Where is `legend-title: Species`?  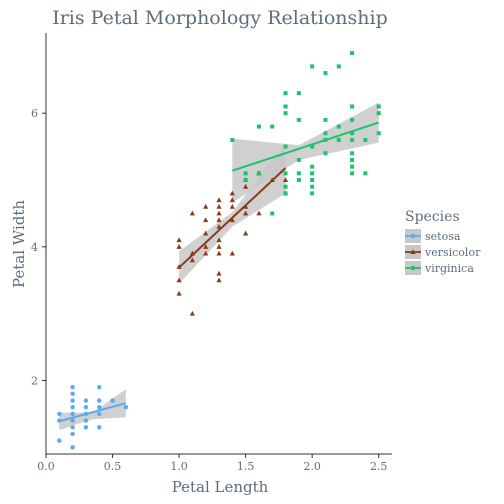 legend-title: Species is located at coordinates (432, 217).